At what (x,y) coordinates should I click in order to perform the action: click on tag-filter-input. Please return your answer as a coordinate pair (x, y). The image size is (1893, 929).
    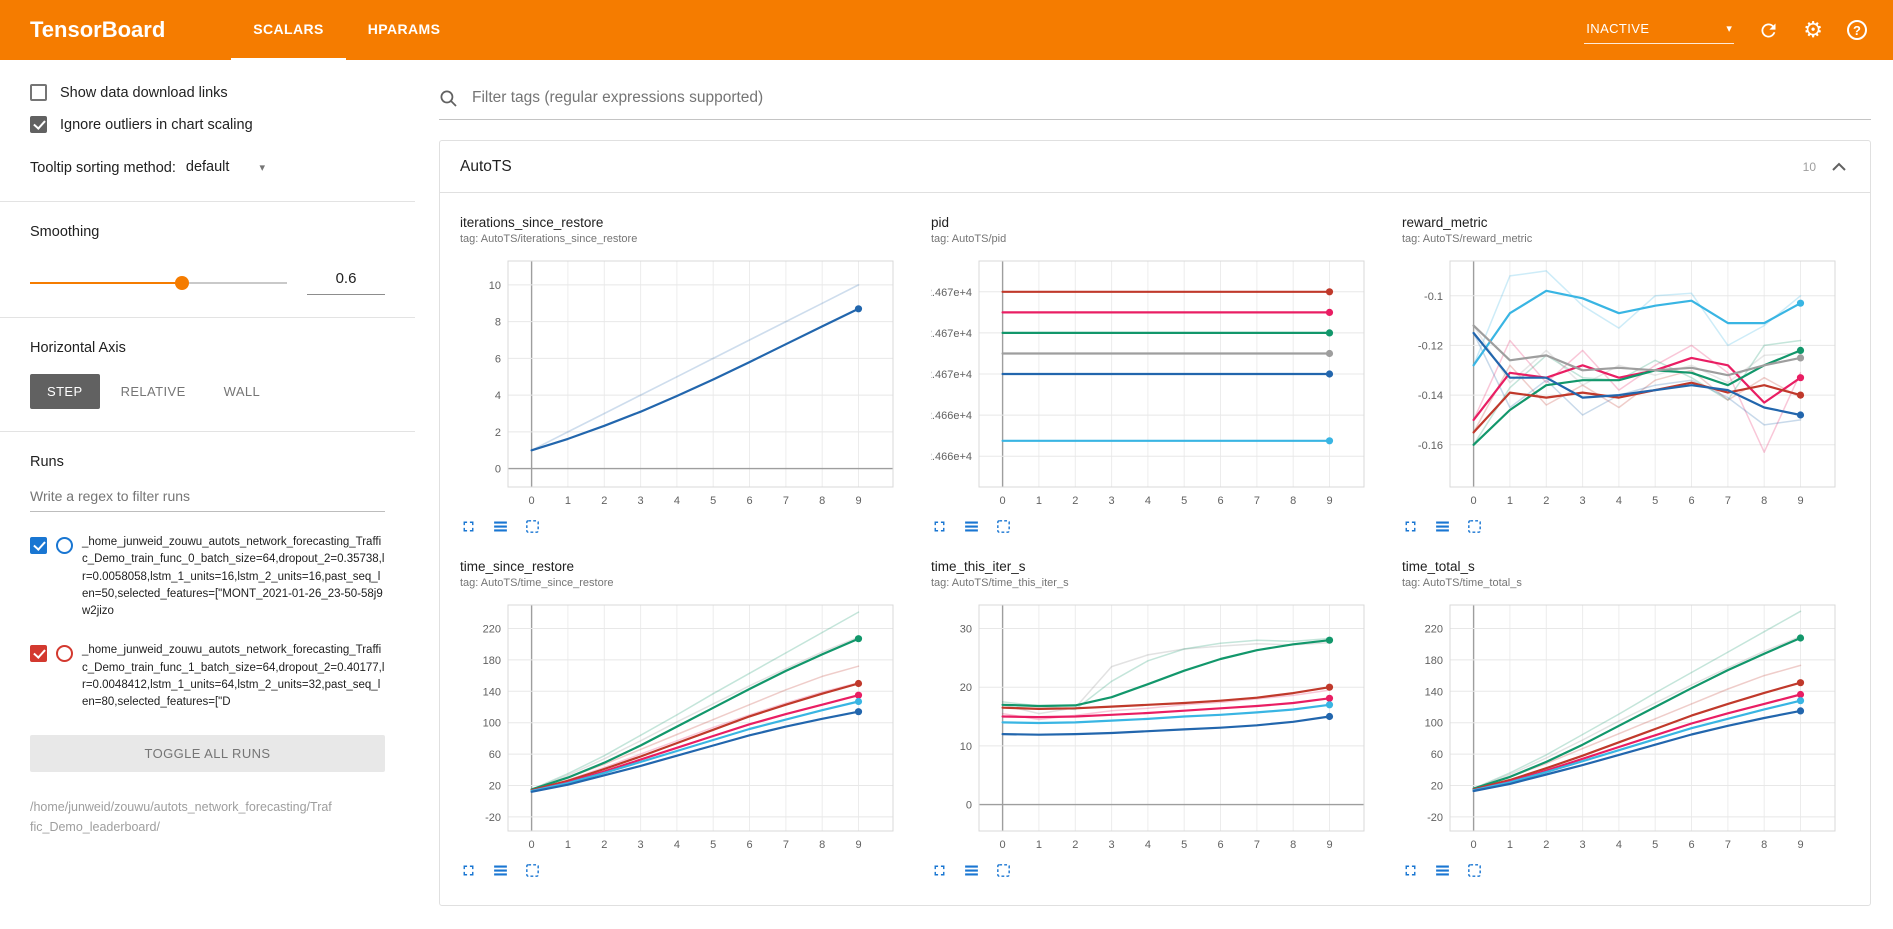
    Looking at the image, I should click on (1170, 98).